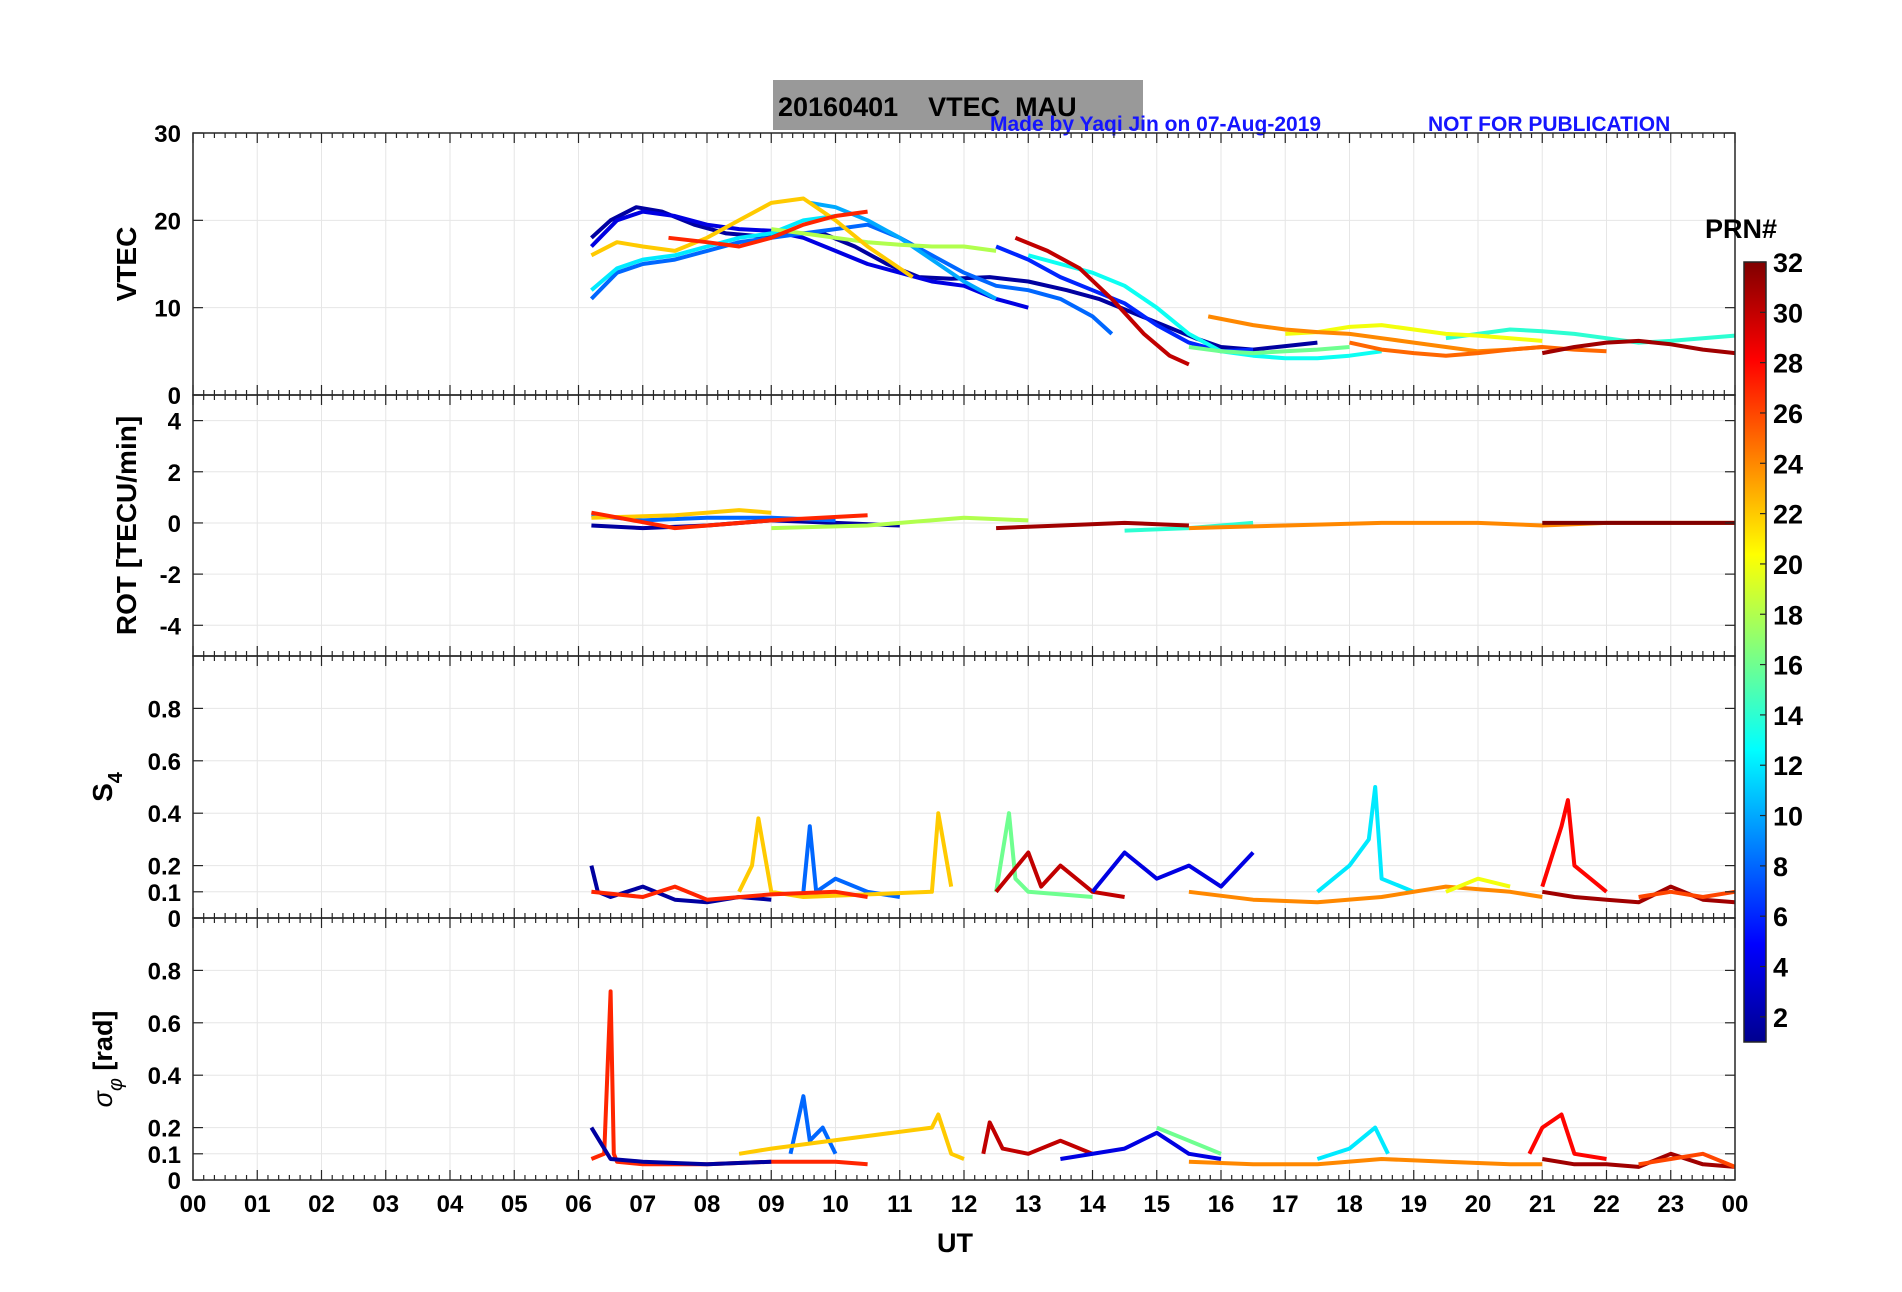  What do you see at coordinates (167, 134) in the screenshot?
I see `y-tick-label: 30` at bounding box center [167, 134].